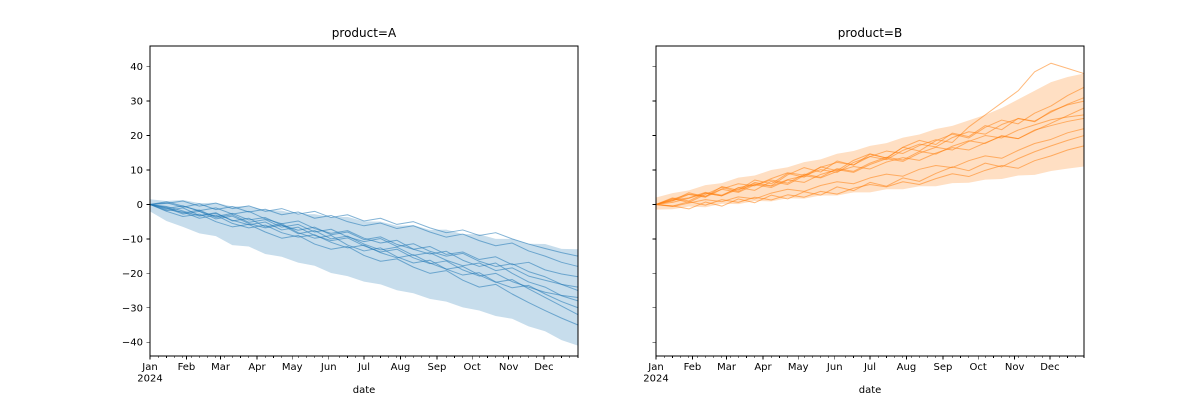 The image size is (1200, 400). I want to click on y-tick-label: 30, so click(136, 102).